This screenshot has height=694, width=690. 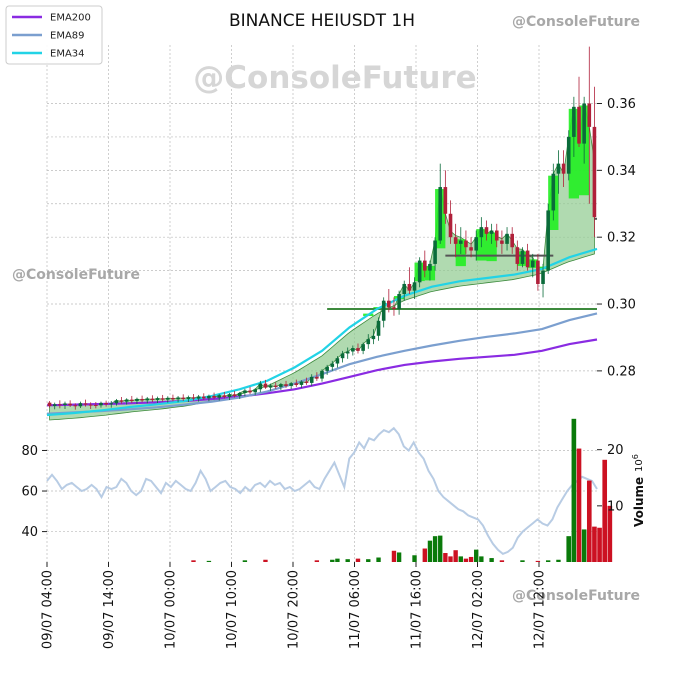 I want to click on price-axis: 0.28 0.30 0.32 0.34 0.36, so click(x=616, y=238).